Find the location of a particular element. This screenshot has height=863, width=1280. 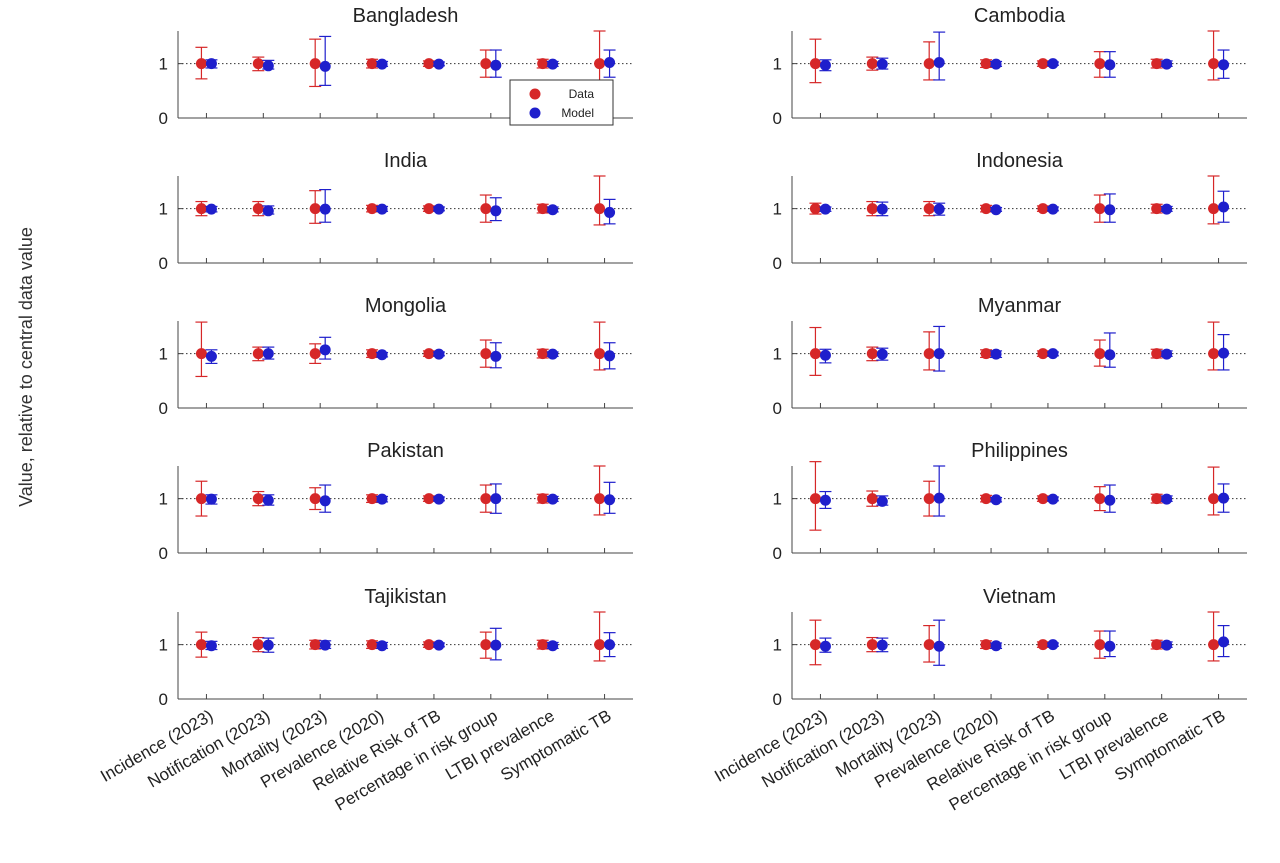

panel-title: Indonesia is located at coordinates (1020, 161).